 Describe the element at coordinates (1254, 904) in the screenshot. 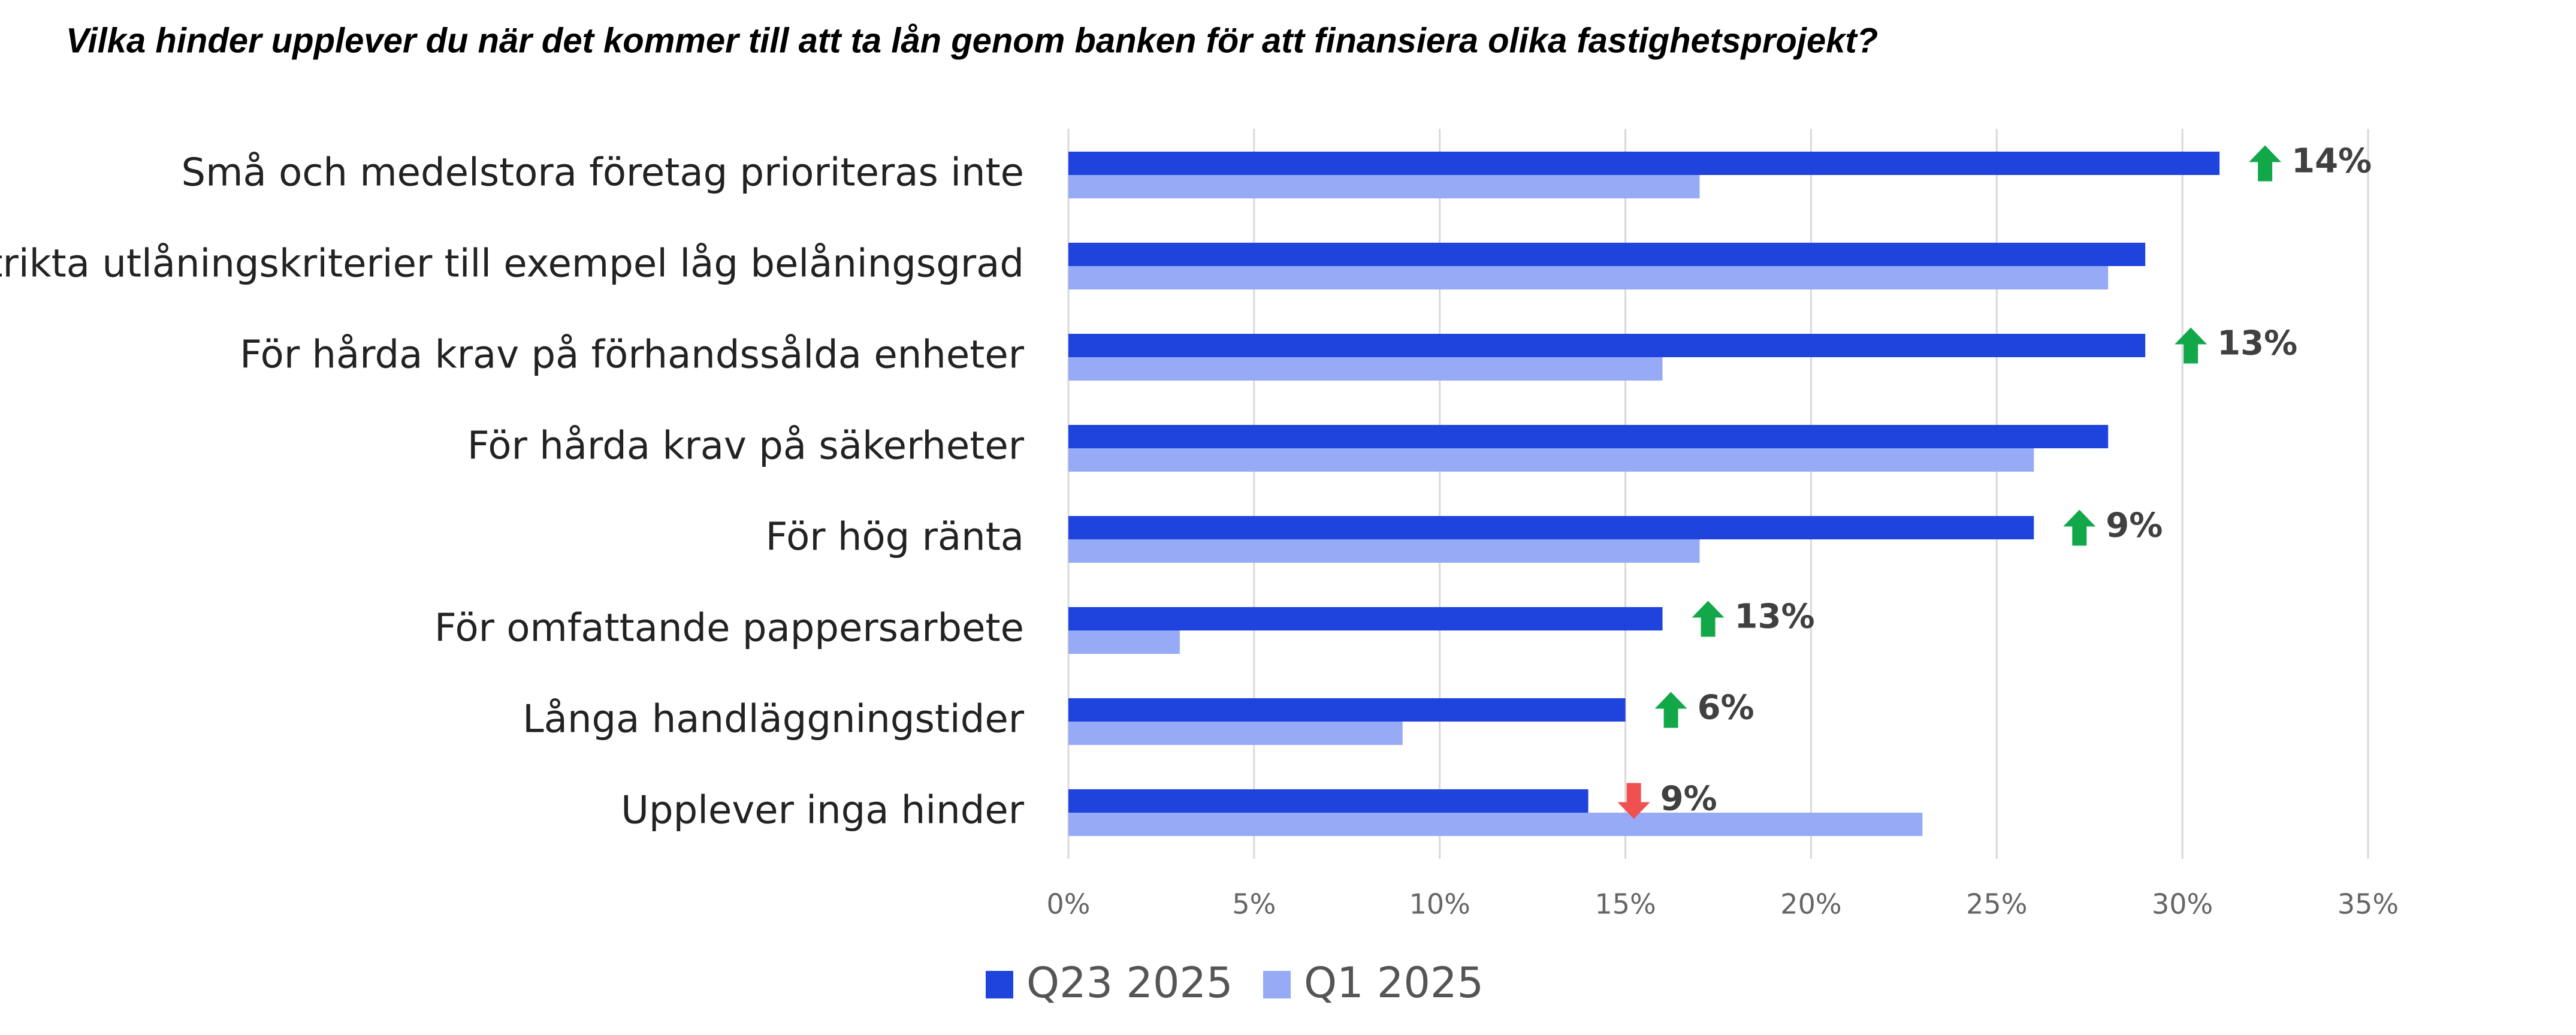

I see `x-tick-label: 5%` at that location.